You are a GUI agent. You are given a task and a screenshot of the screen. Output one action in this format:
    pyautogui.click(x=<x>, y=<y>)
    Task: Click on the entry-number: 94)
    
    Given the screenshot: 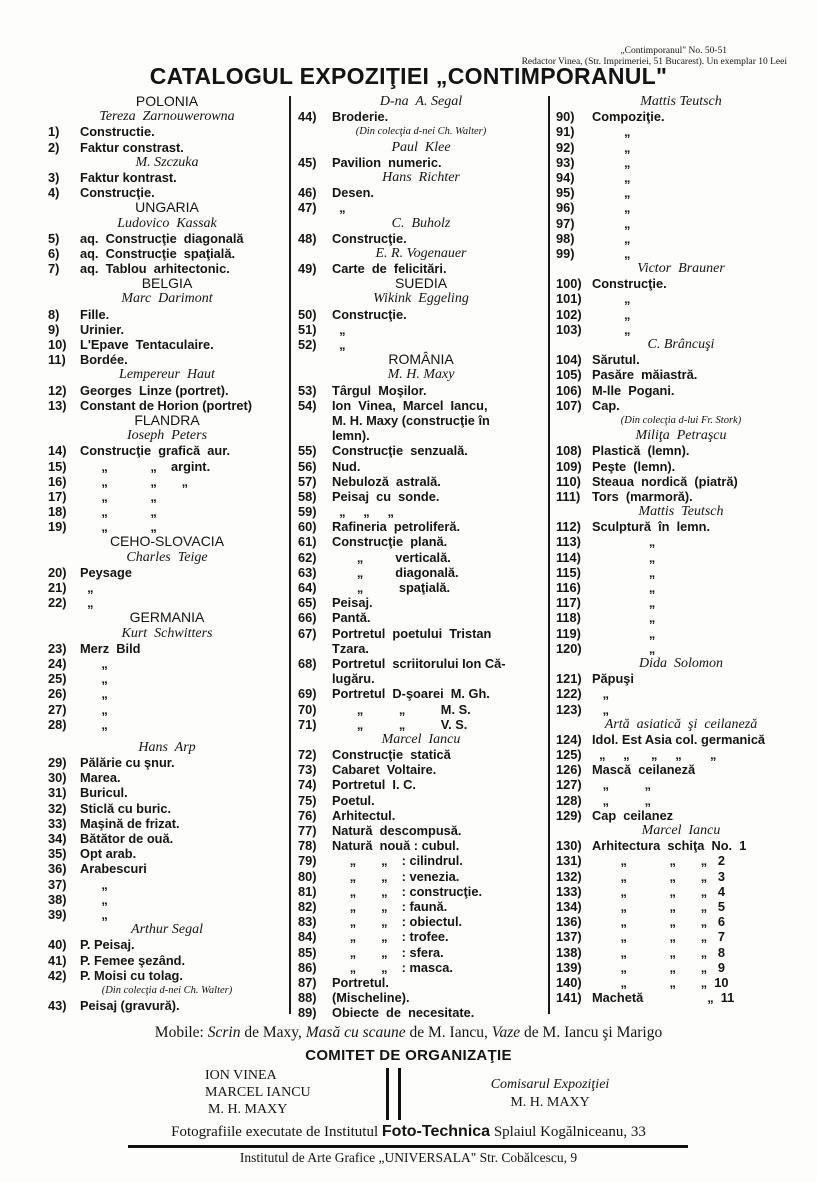 What is the action you would take?
    pyautogui.click(x=565, y=177)
    